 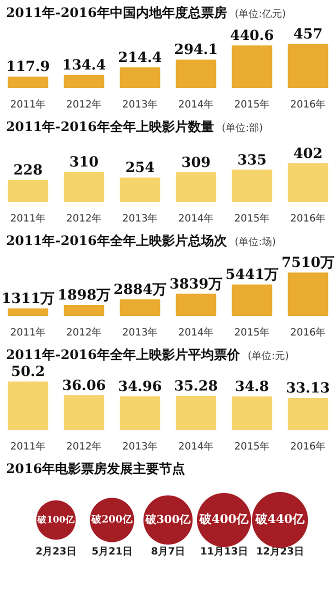 I want to click on data-label: 1898万, so click(x=84, y=296).